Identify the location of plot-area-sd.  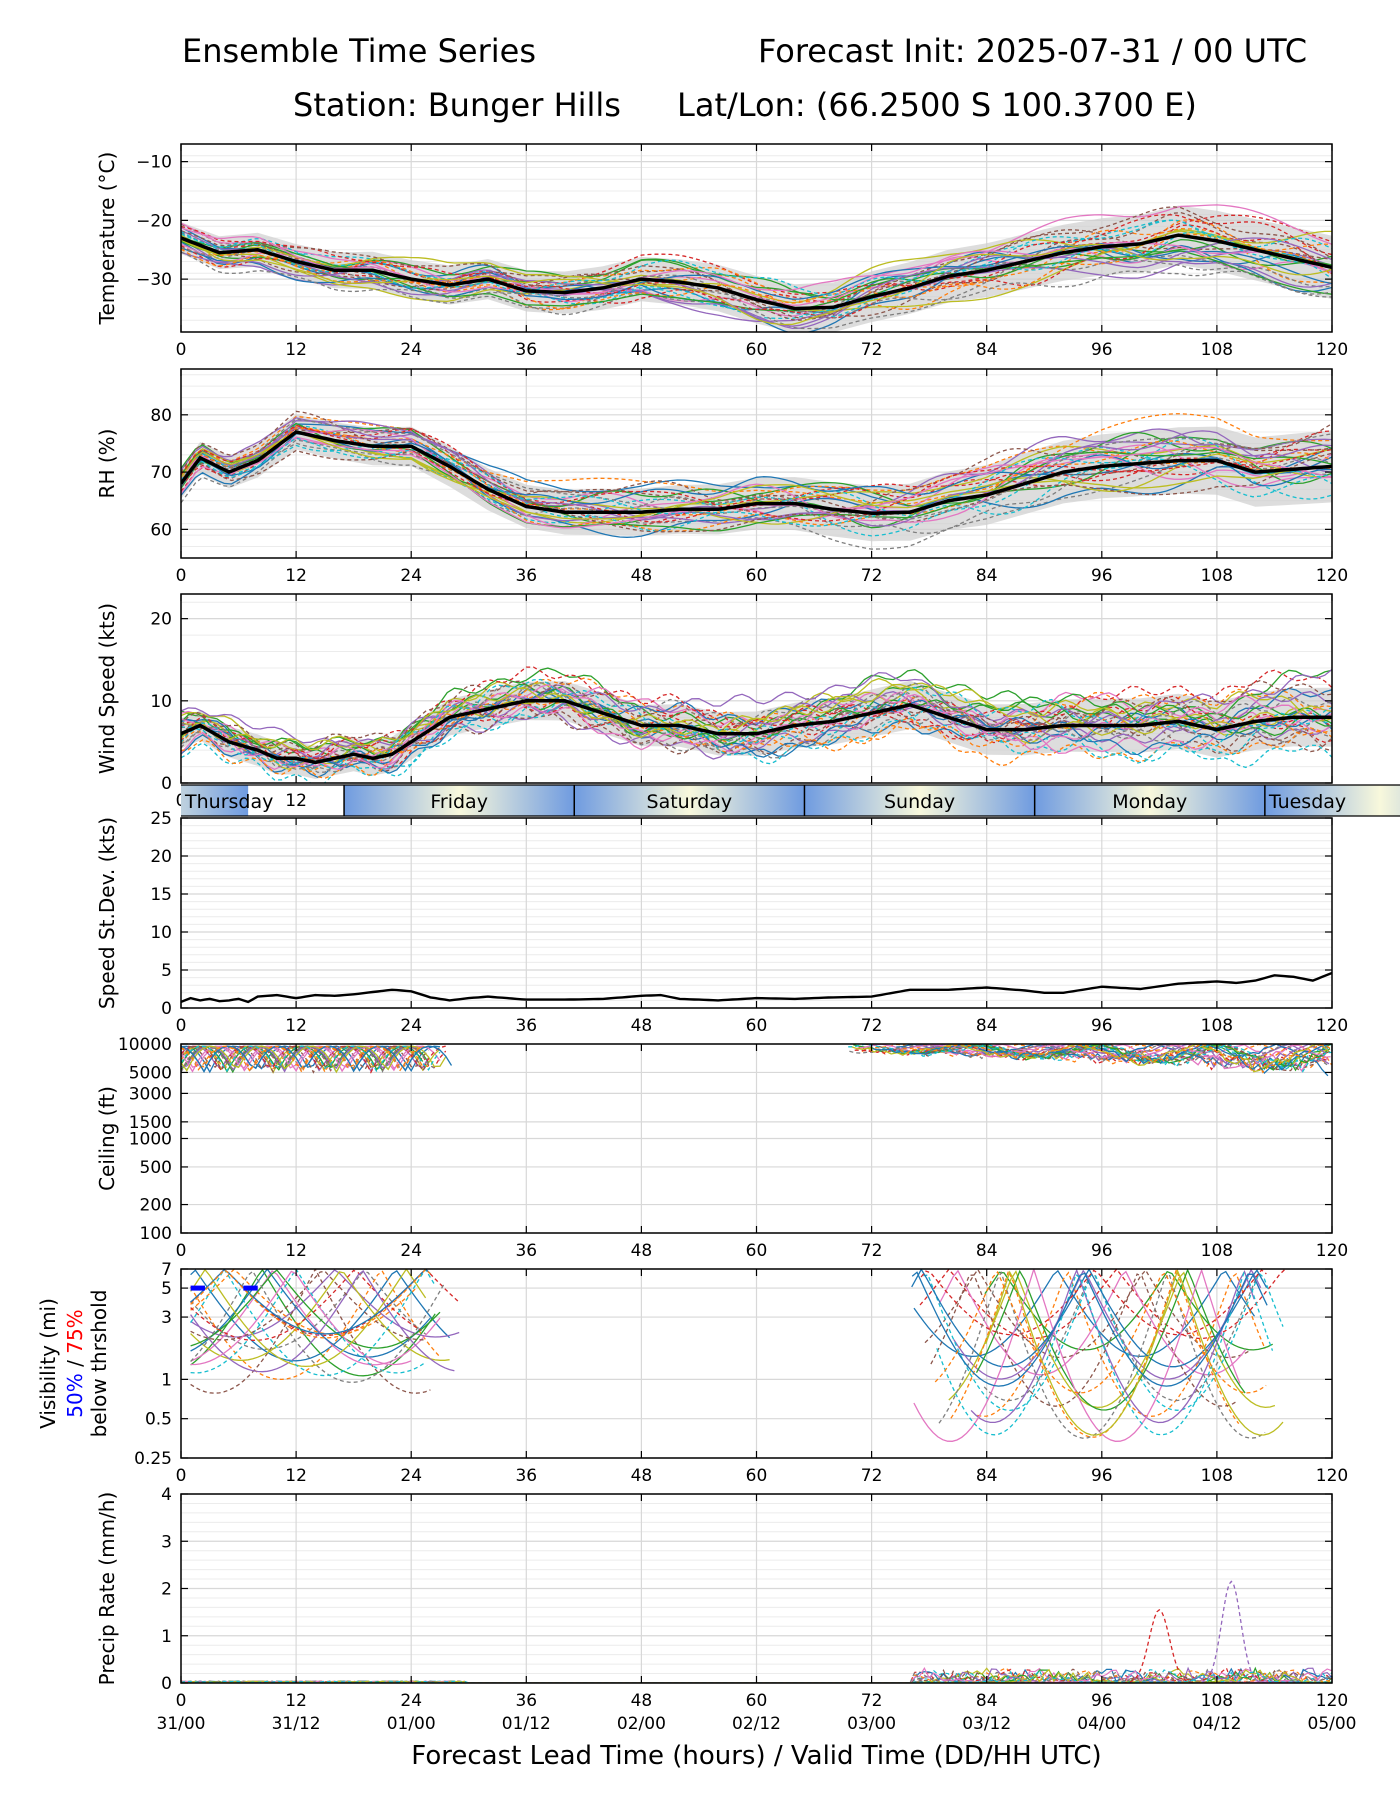
(756, 987).